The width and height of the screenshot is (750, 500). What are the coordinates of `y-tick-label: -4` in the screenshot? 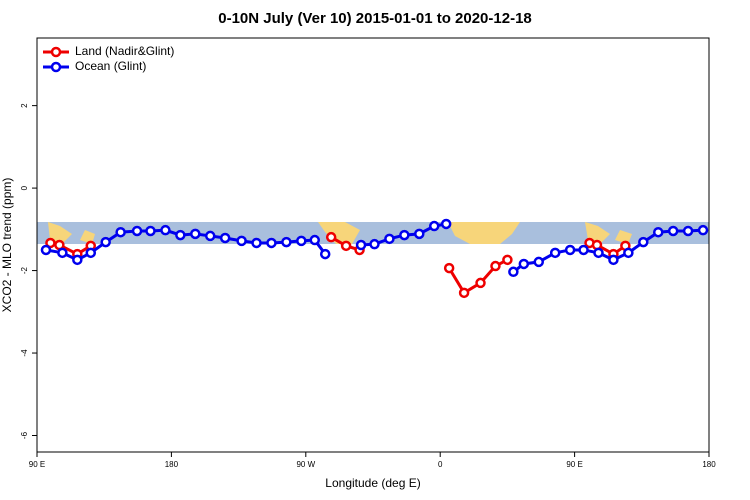 It's located at (24, 353).